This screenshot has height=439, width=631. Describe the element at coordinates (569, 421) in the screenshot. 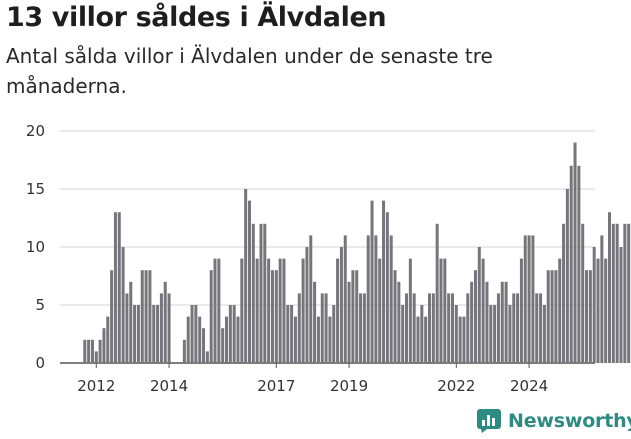

I see `brand-name: Newsworthy` at that location.